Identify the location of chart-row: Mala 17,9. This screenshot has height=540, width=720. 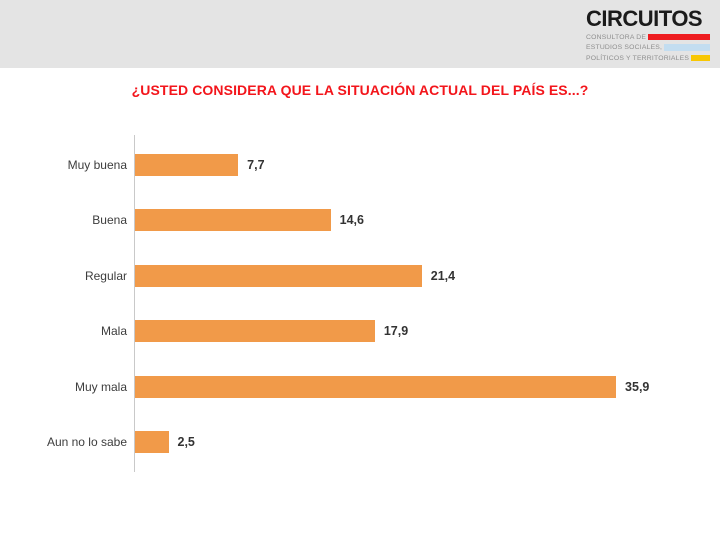
(360, 331).